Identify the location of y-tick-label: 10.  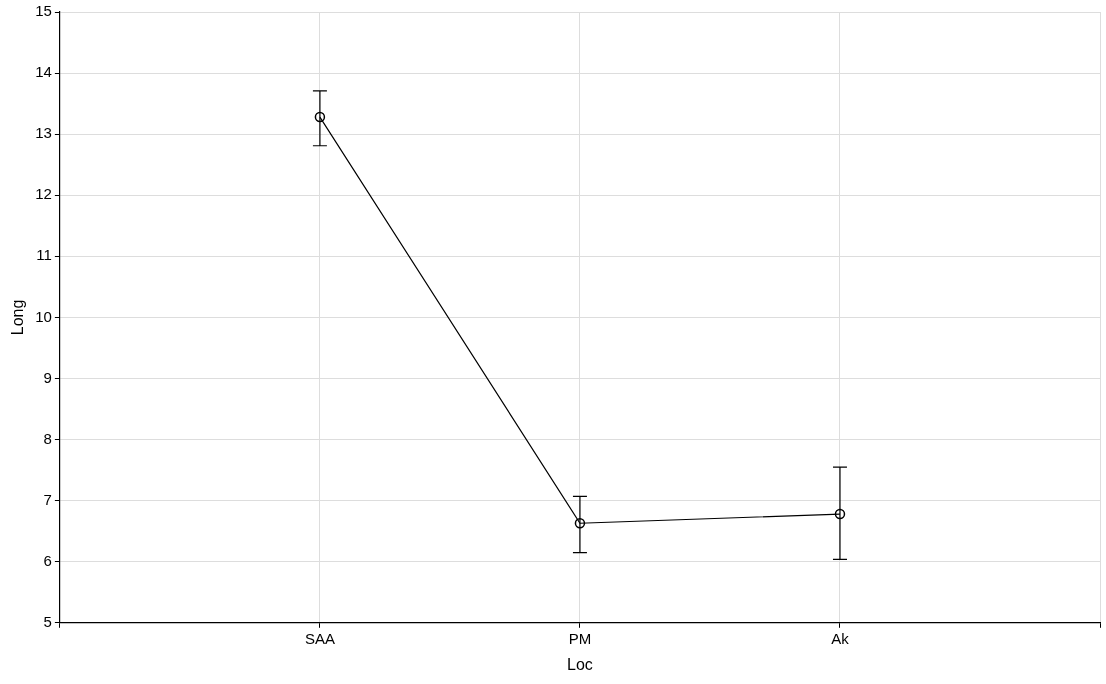
(43, 316).